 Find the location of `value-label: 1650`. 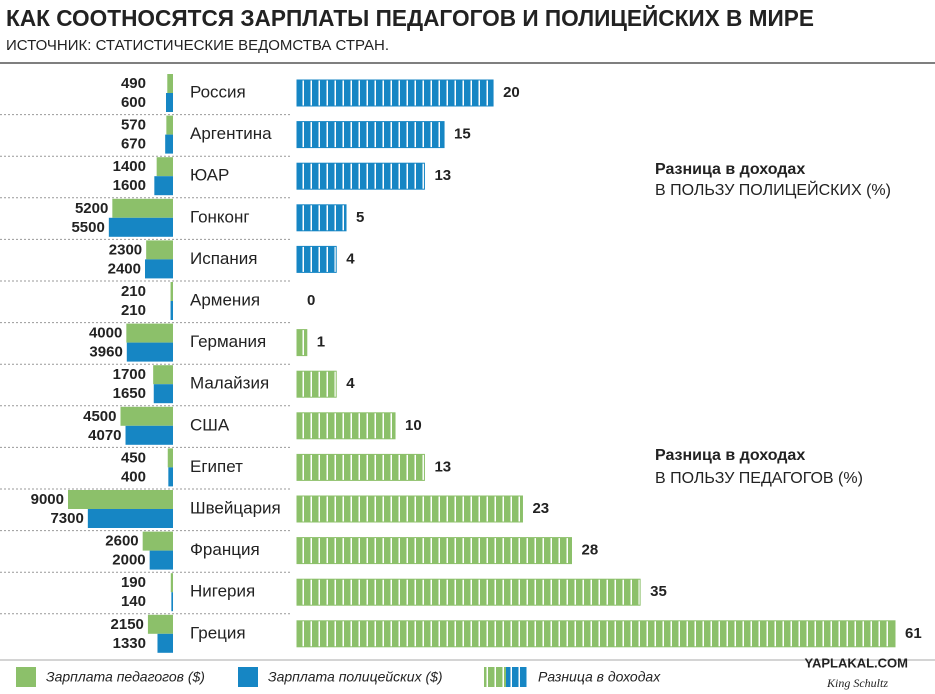

value-label: 1650 is located at coordinates (129, 393).